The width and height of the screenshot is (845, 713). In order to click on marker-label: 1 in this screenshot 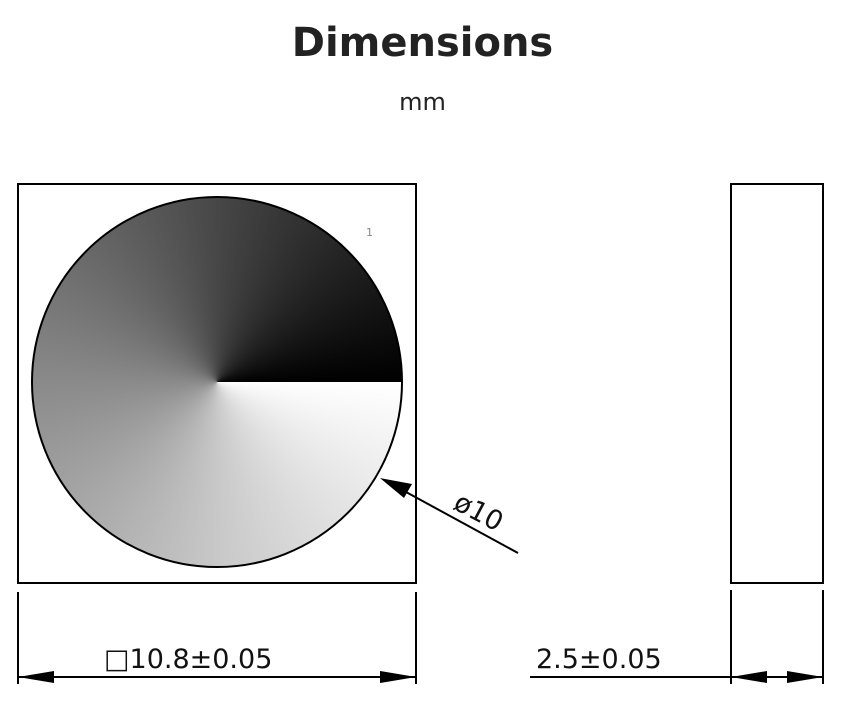, I will do `click(369, 232)`.